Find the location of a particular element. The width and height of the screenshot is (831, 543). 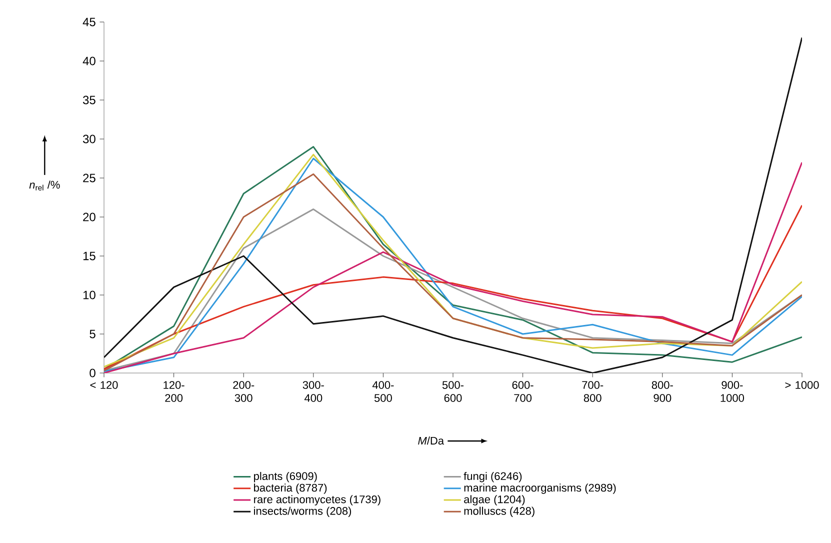

x-tick-label: 900-1000 is located at coordinates (732, 391).